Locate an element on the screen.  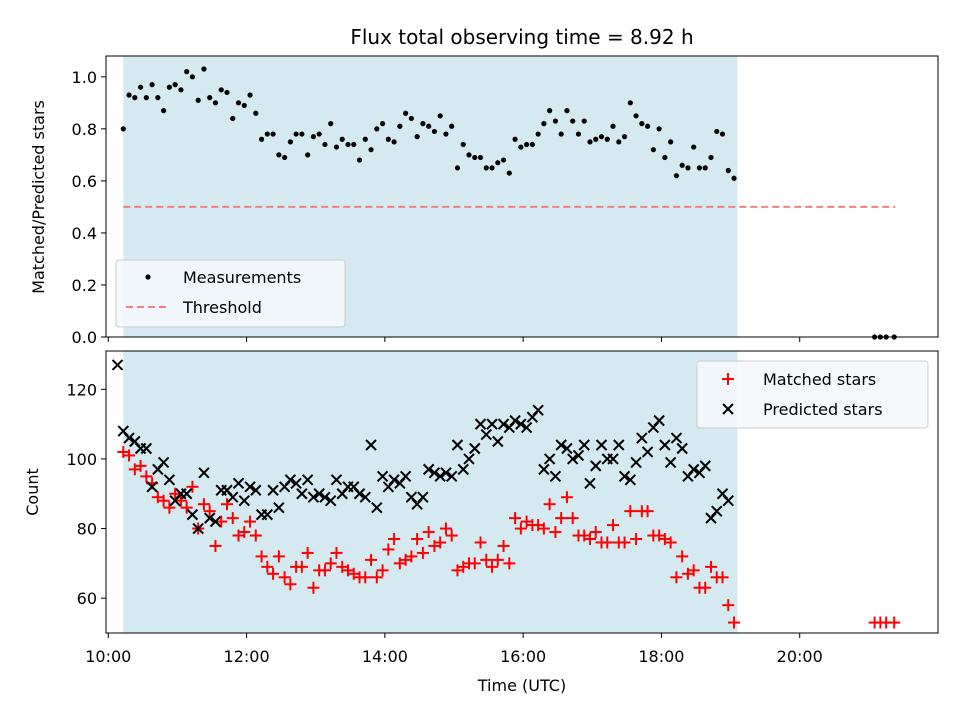
x-axis-label: Time (UTC) is located at coordinates (521, 685).